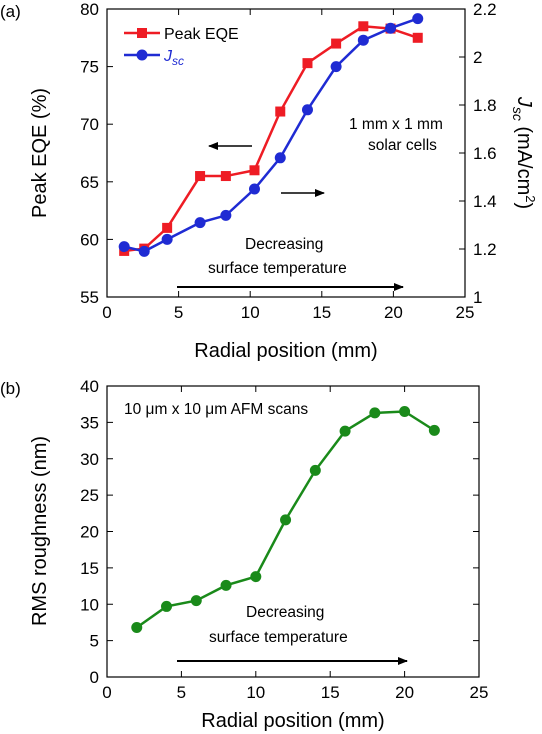 This screenshot has width=542, height=734. Describe the element at coordinates (330, 692) in the screenshot. I see `x-tick-label-b: 15` at that location.